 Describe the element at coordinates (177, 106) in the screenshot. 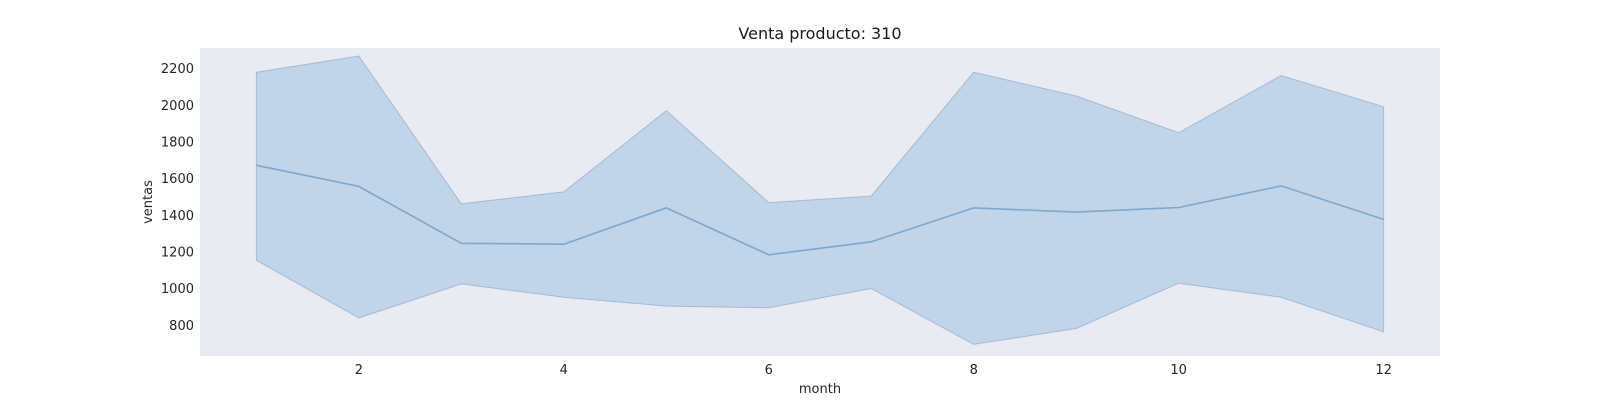

I see `y-tick-label: 2000` at that location.